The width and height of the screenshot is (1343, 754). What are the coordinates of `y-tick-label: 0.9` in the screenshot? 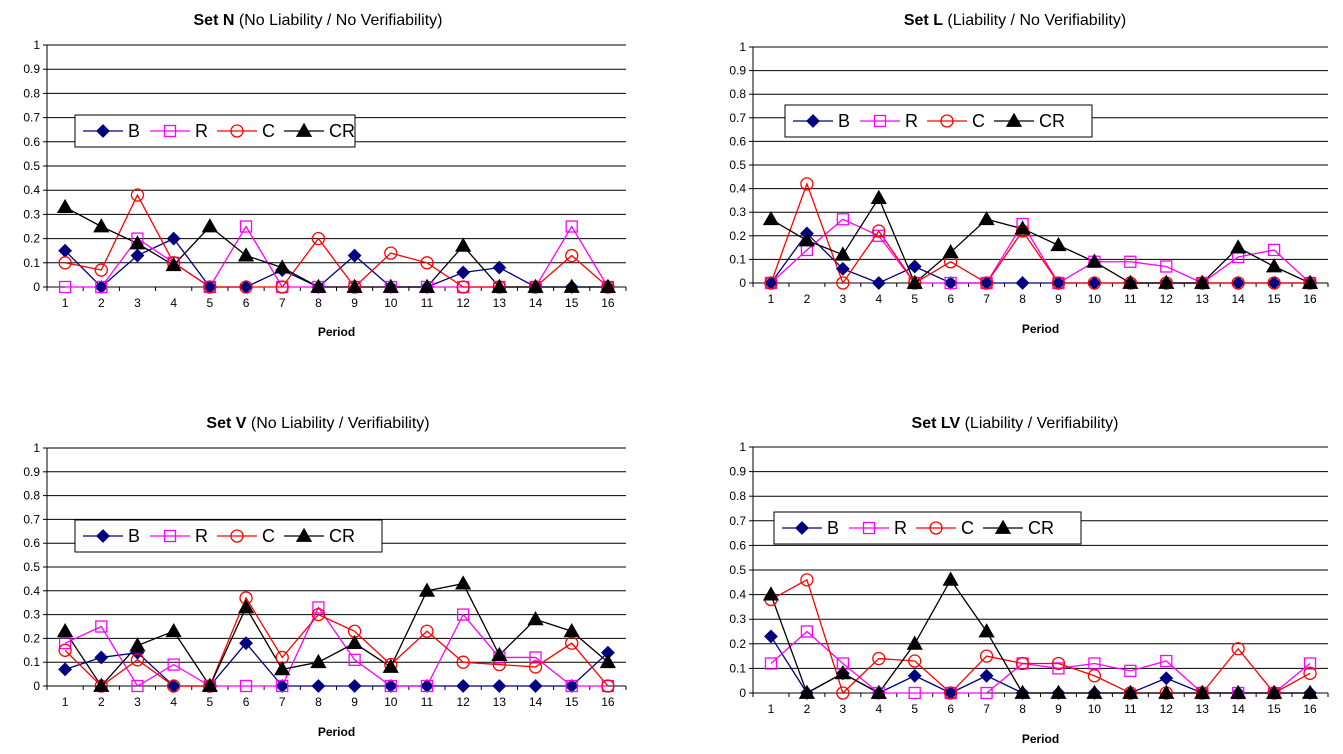 It's located at (31, 472).